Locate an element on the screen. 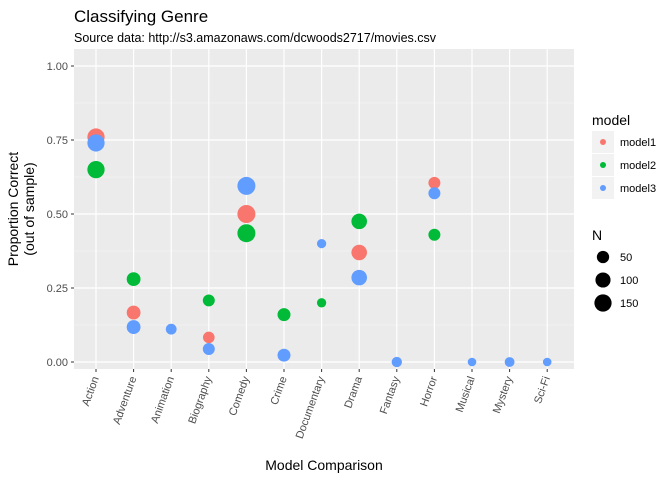 The height and width of the screenshot is (480, 672). y-tick-label: 0.25 is located at coordinates (57, 289).